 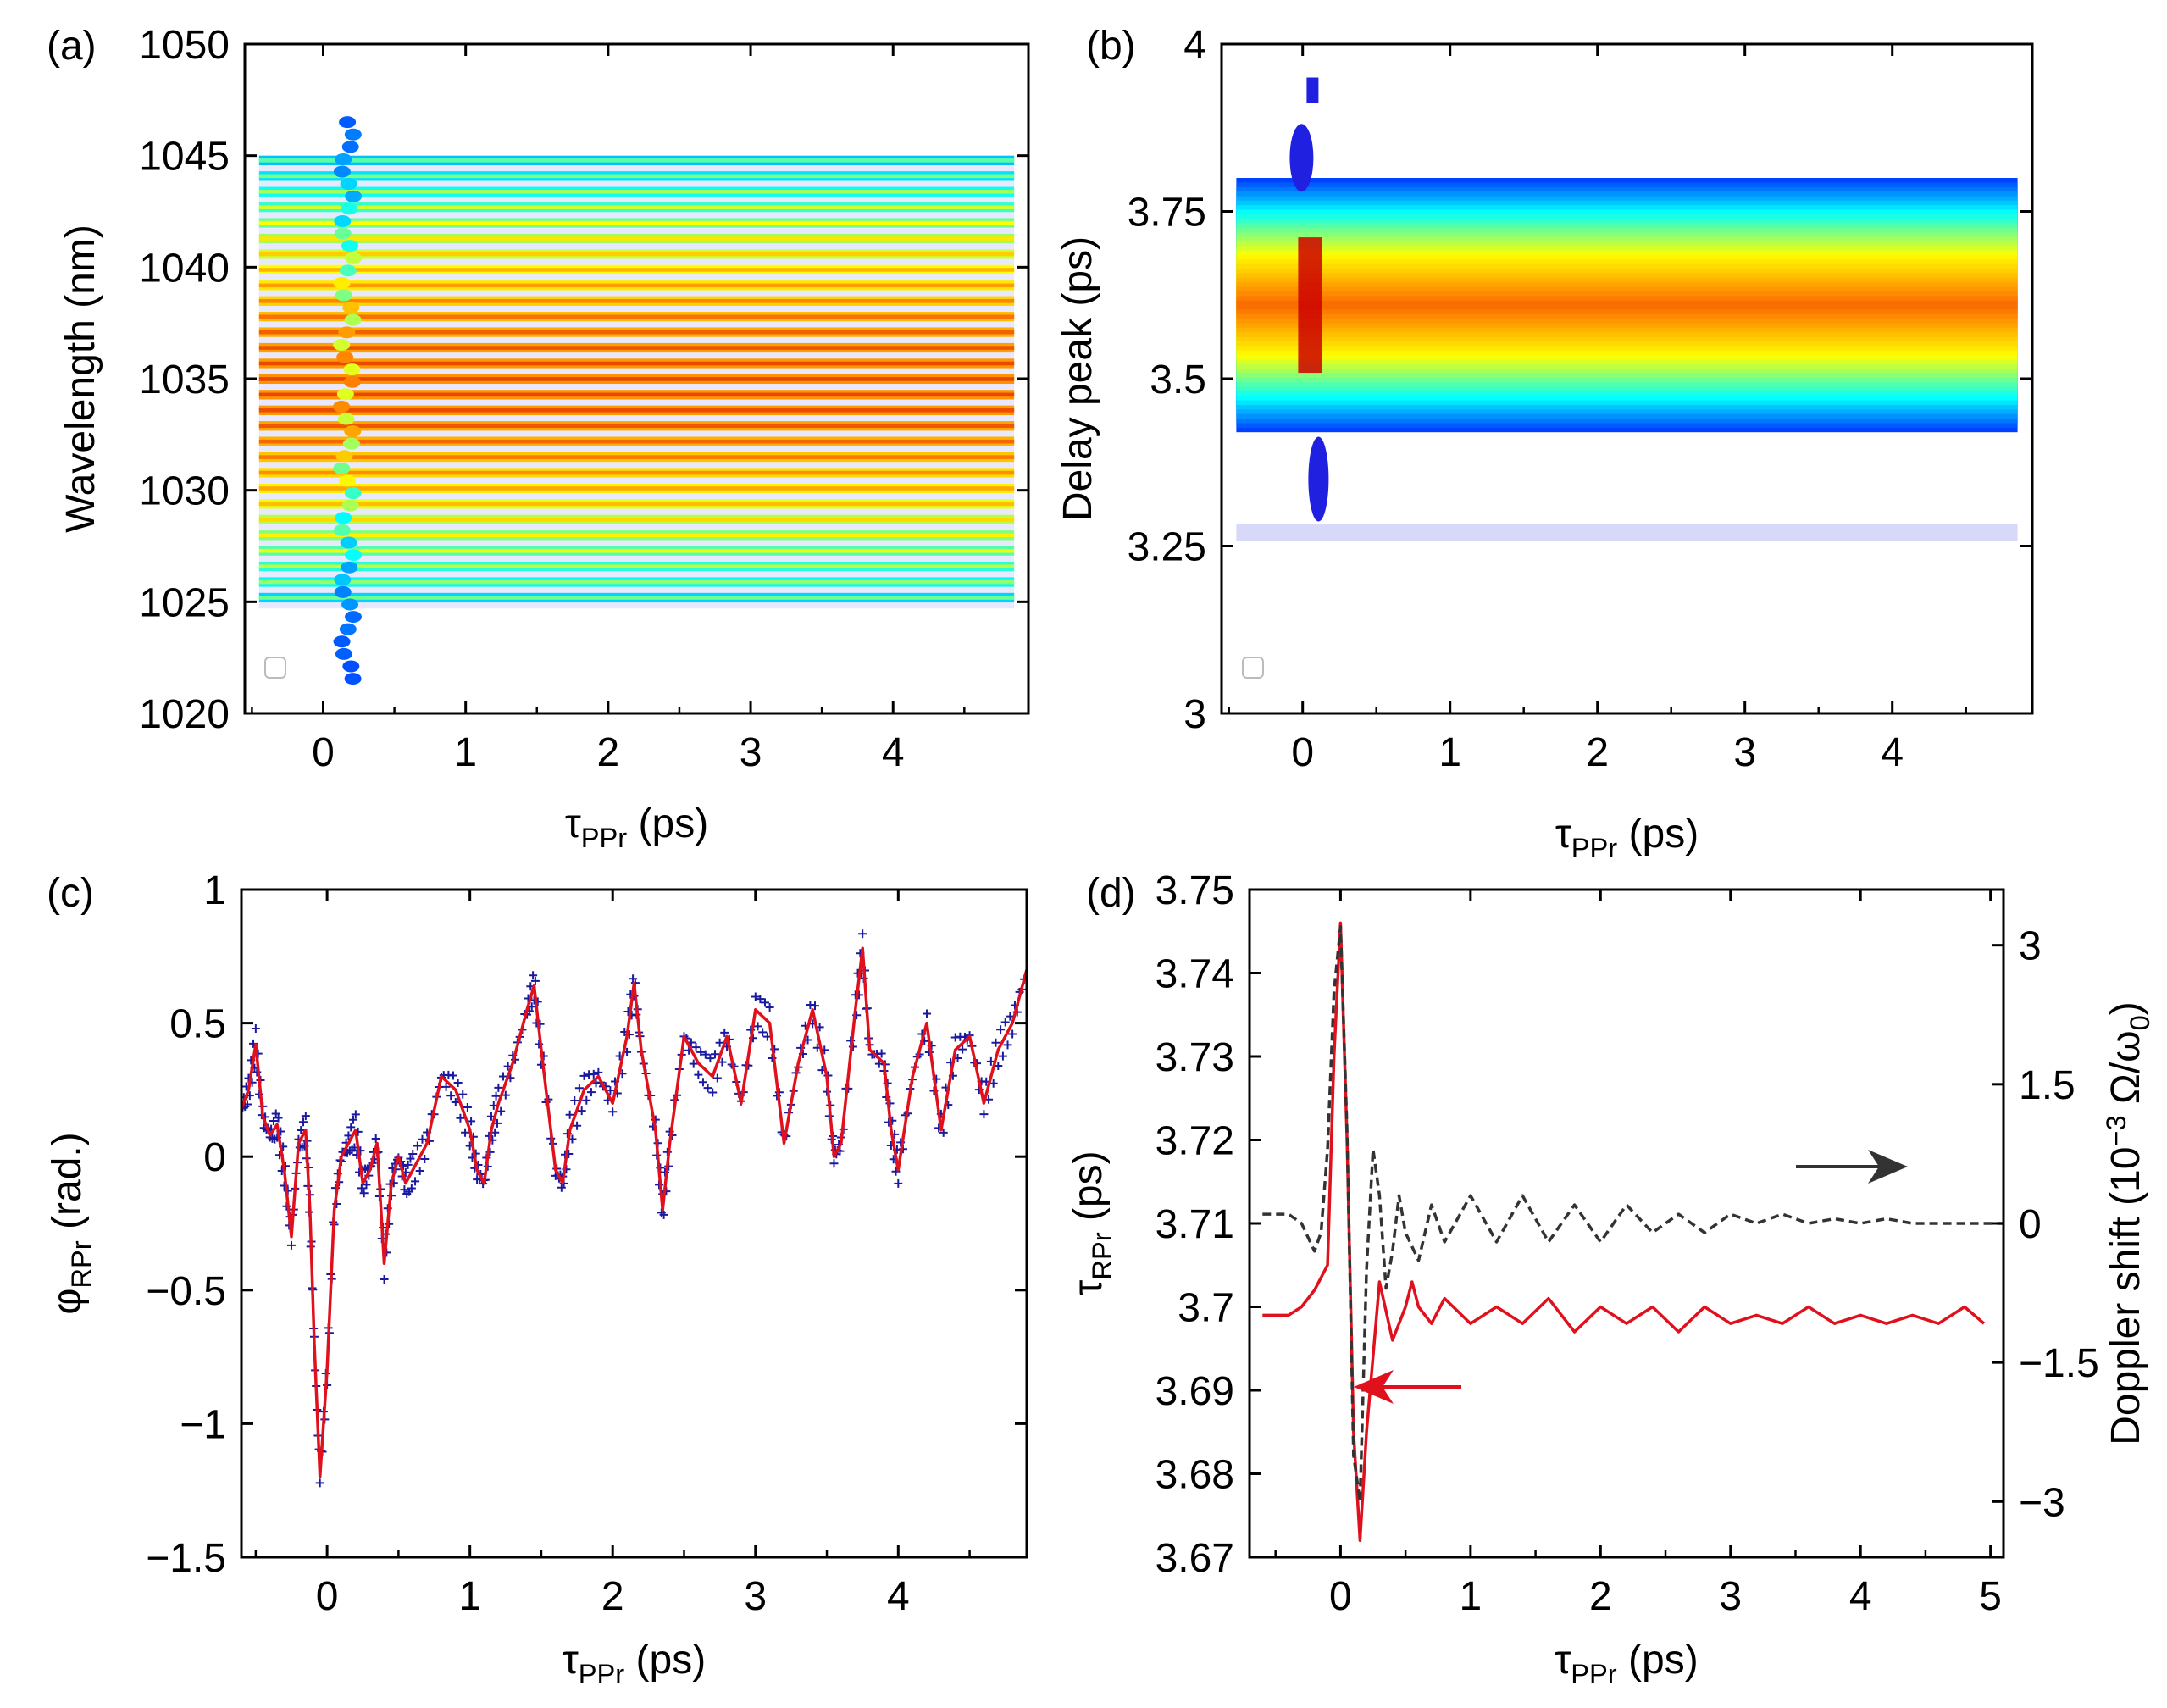 What do you see at coordinates (634, 1212) in the screenshot?
I see `series-line` at bounding box center [634, 1212].